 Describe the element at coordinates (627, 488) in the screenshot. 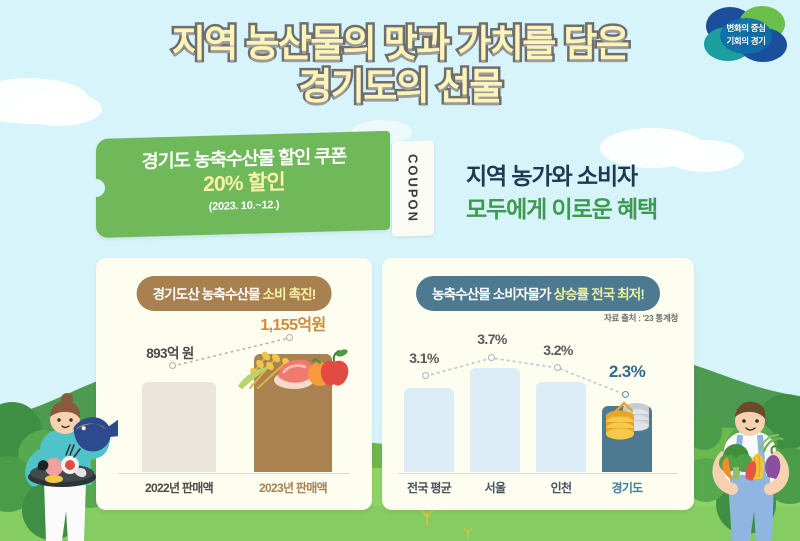

I see `cpi-label-gyeonggi: 경기도` at that location.